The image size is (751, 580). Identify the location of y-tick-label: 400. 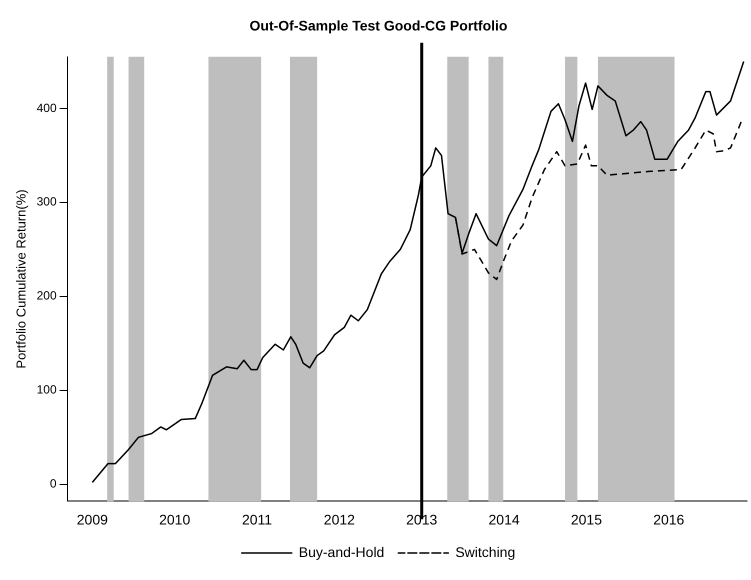
(46, 107).